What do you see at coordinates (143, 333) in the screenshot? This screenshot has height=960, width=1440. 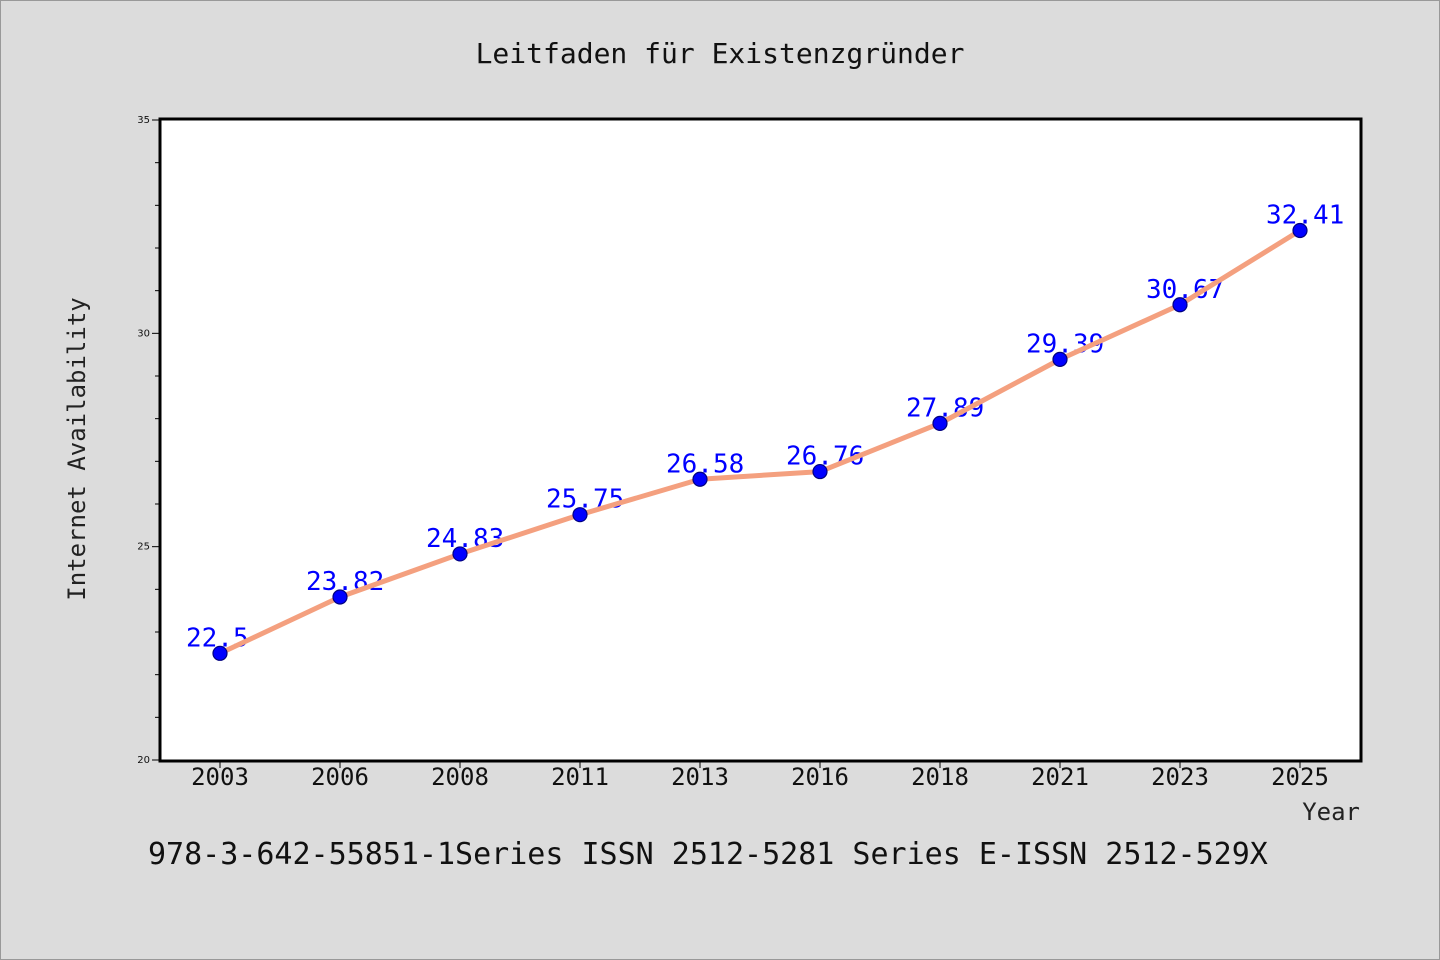 I see `y-tick-label: 30` at bounding box center [143, 333].